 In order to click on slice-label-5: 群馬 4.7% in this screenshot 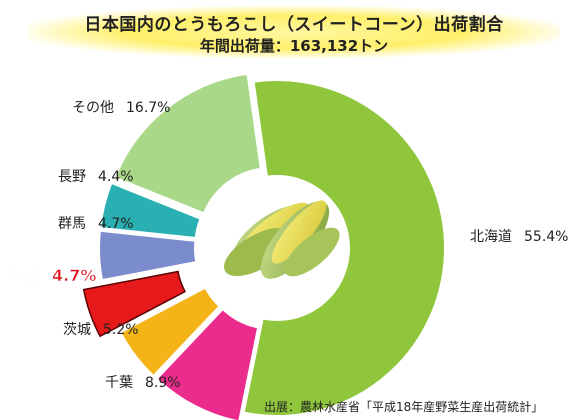, I will do `click(96, 224)`.